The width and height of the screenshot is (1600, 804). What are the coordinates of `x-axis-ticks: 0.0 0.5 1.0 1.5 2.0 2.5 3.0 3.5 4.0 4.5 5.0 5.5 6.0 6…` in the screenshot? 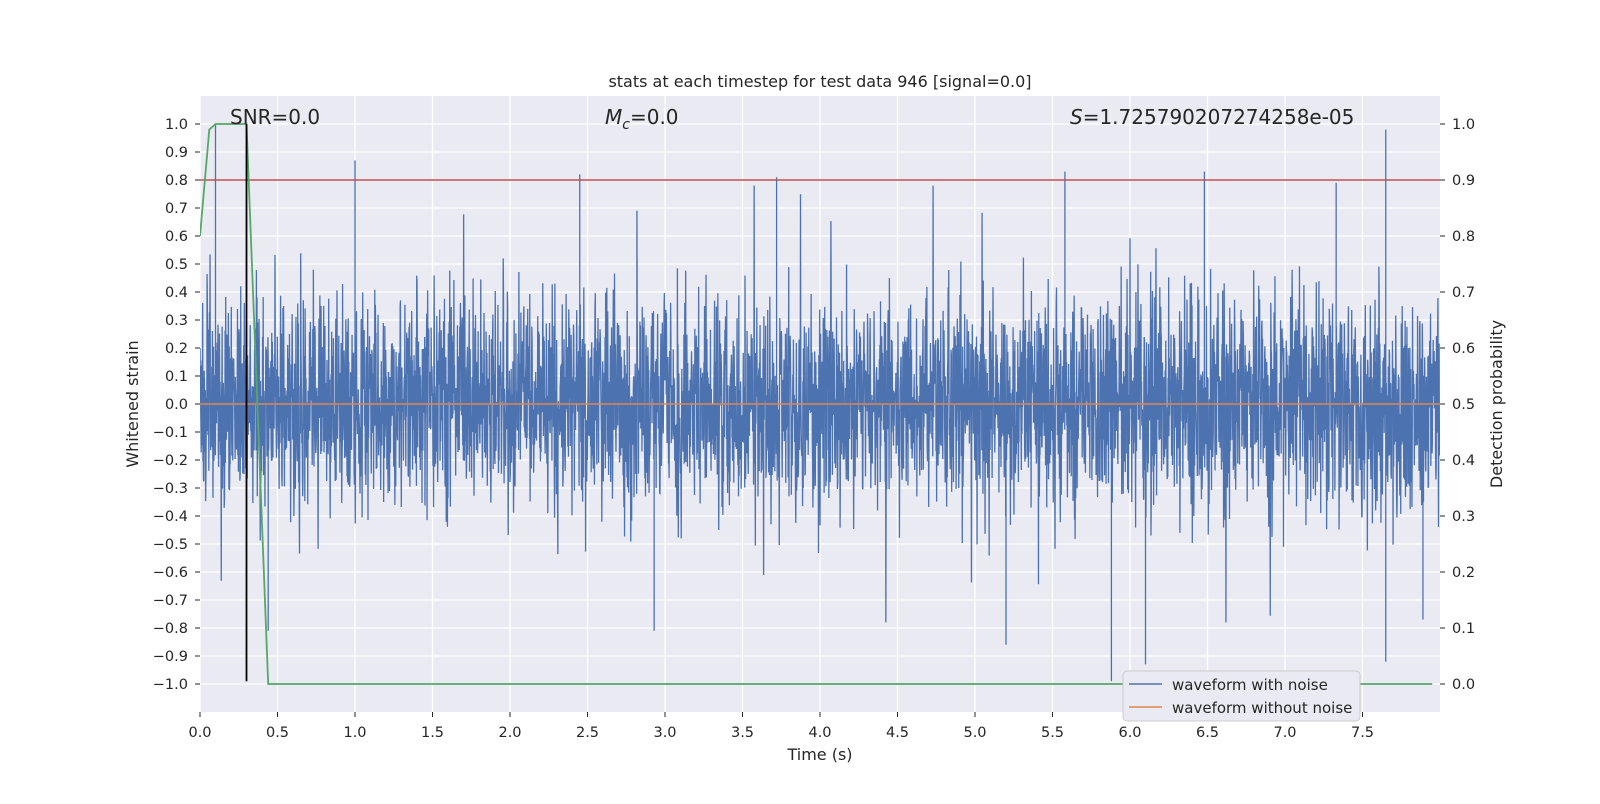 It's located at (781, 726).